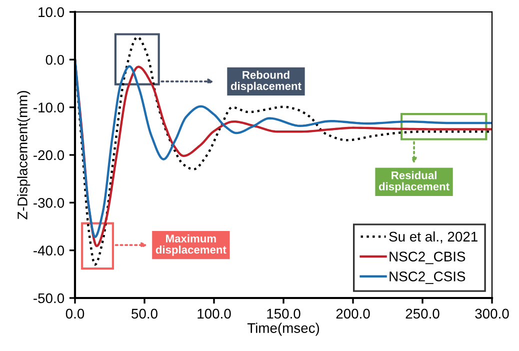 The width and height of the screenshot is (519, 351). I want to click on x-tick-label: 300.0, so click(492, 313).